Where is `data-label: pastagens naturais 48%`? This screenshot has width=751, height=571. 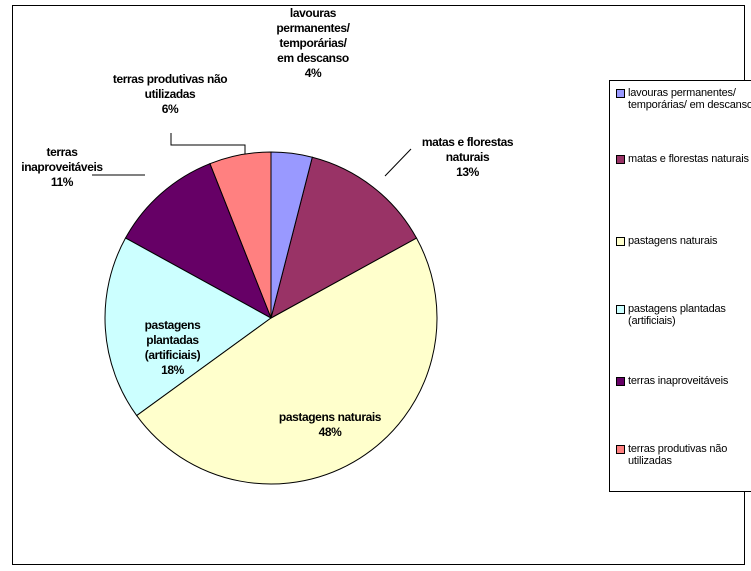
data-label: pastagens naturais 48% is located at coordinates (330, 425).